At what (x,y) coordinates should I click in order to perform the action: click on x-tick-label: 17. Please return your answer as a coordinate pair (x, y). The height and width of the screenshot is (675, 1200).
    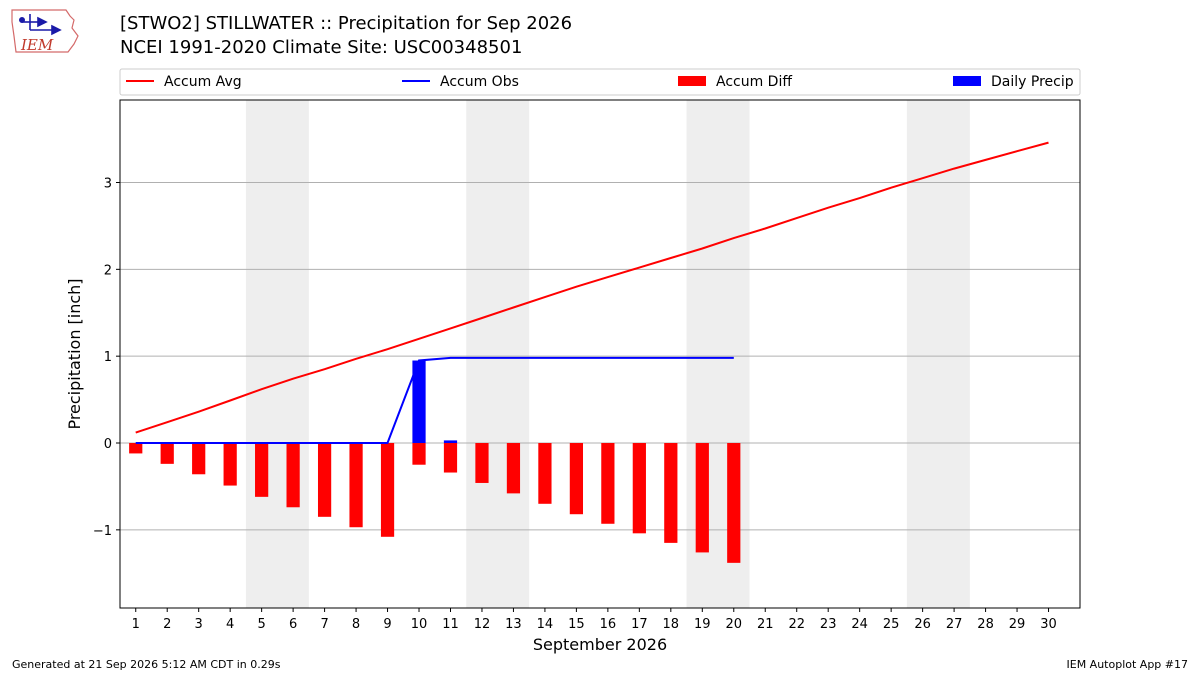
    Looking at the image, I should click on (639, 624).